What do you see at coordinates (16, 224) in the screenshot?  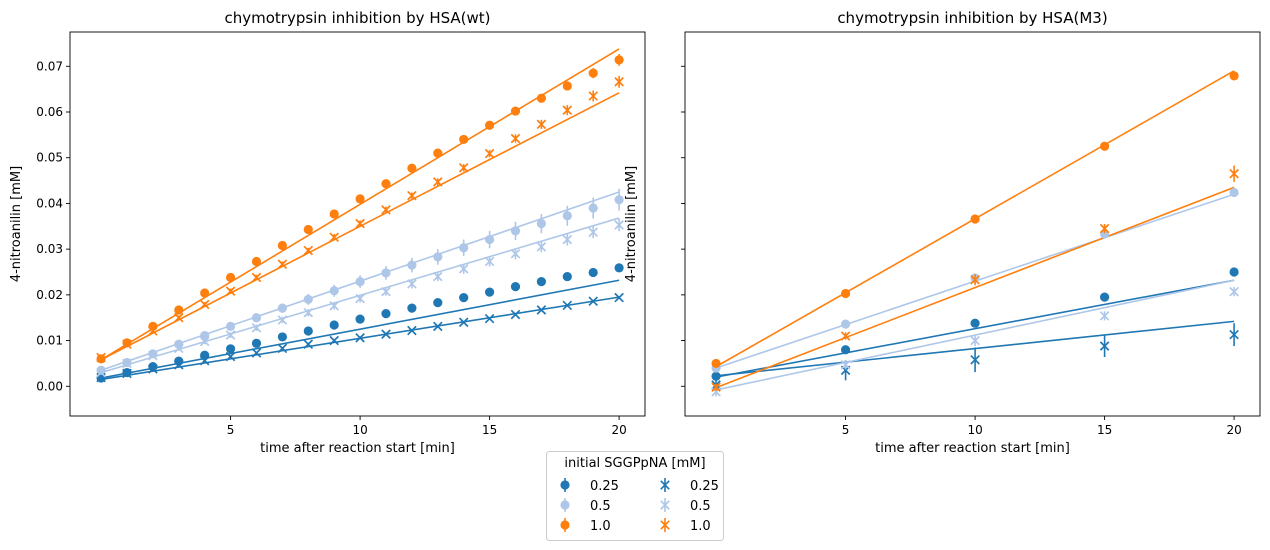 I see `y-axis-label: 4-nitroanilin [mM]` at bounding box center [16, 224].